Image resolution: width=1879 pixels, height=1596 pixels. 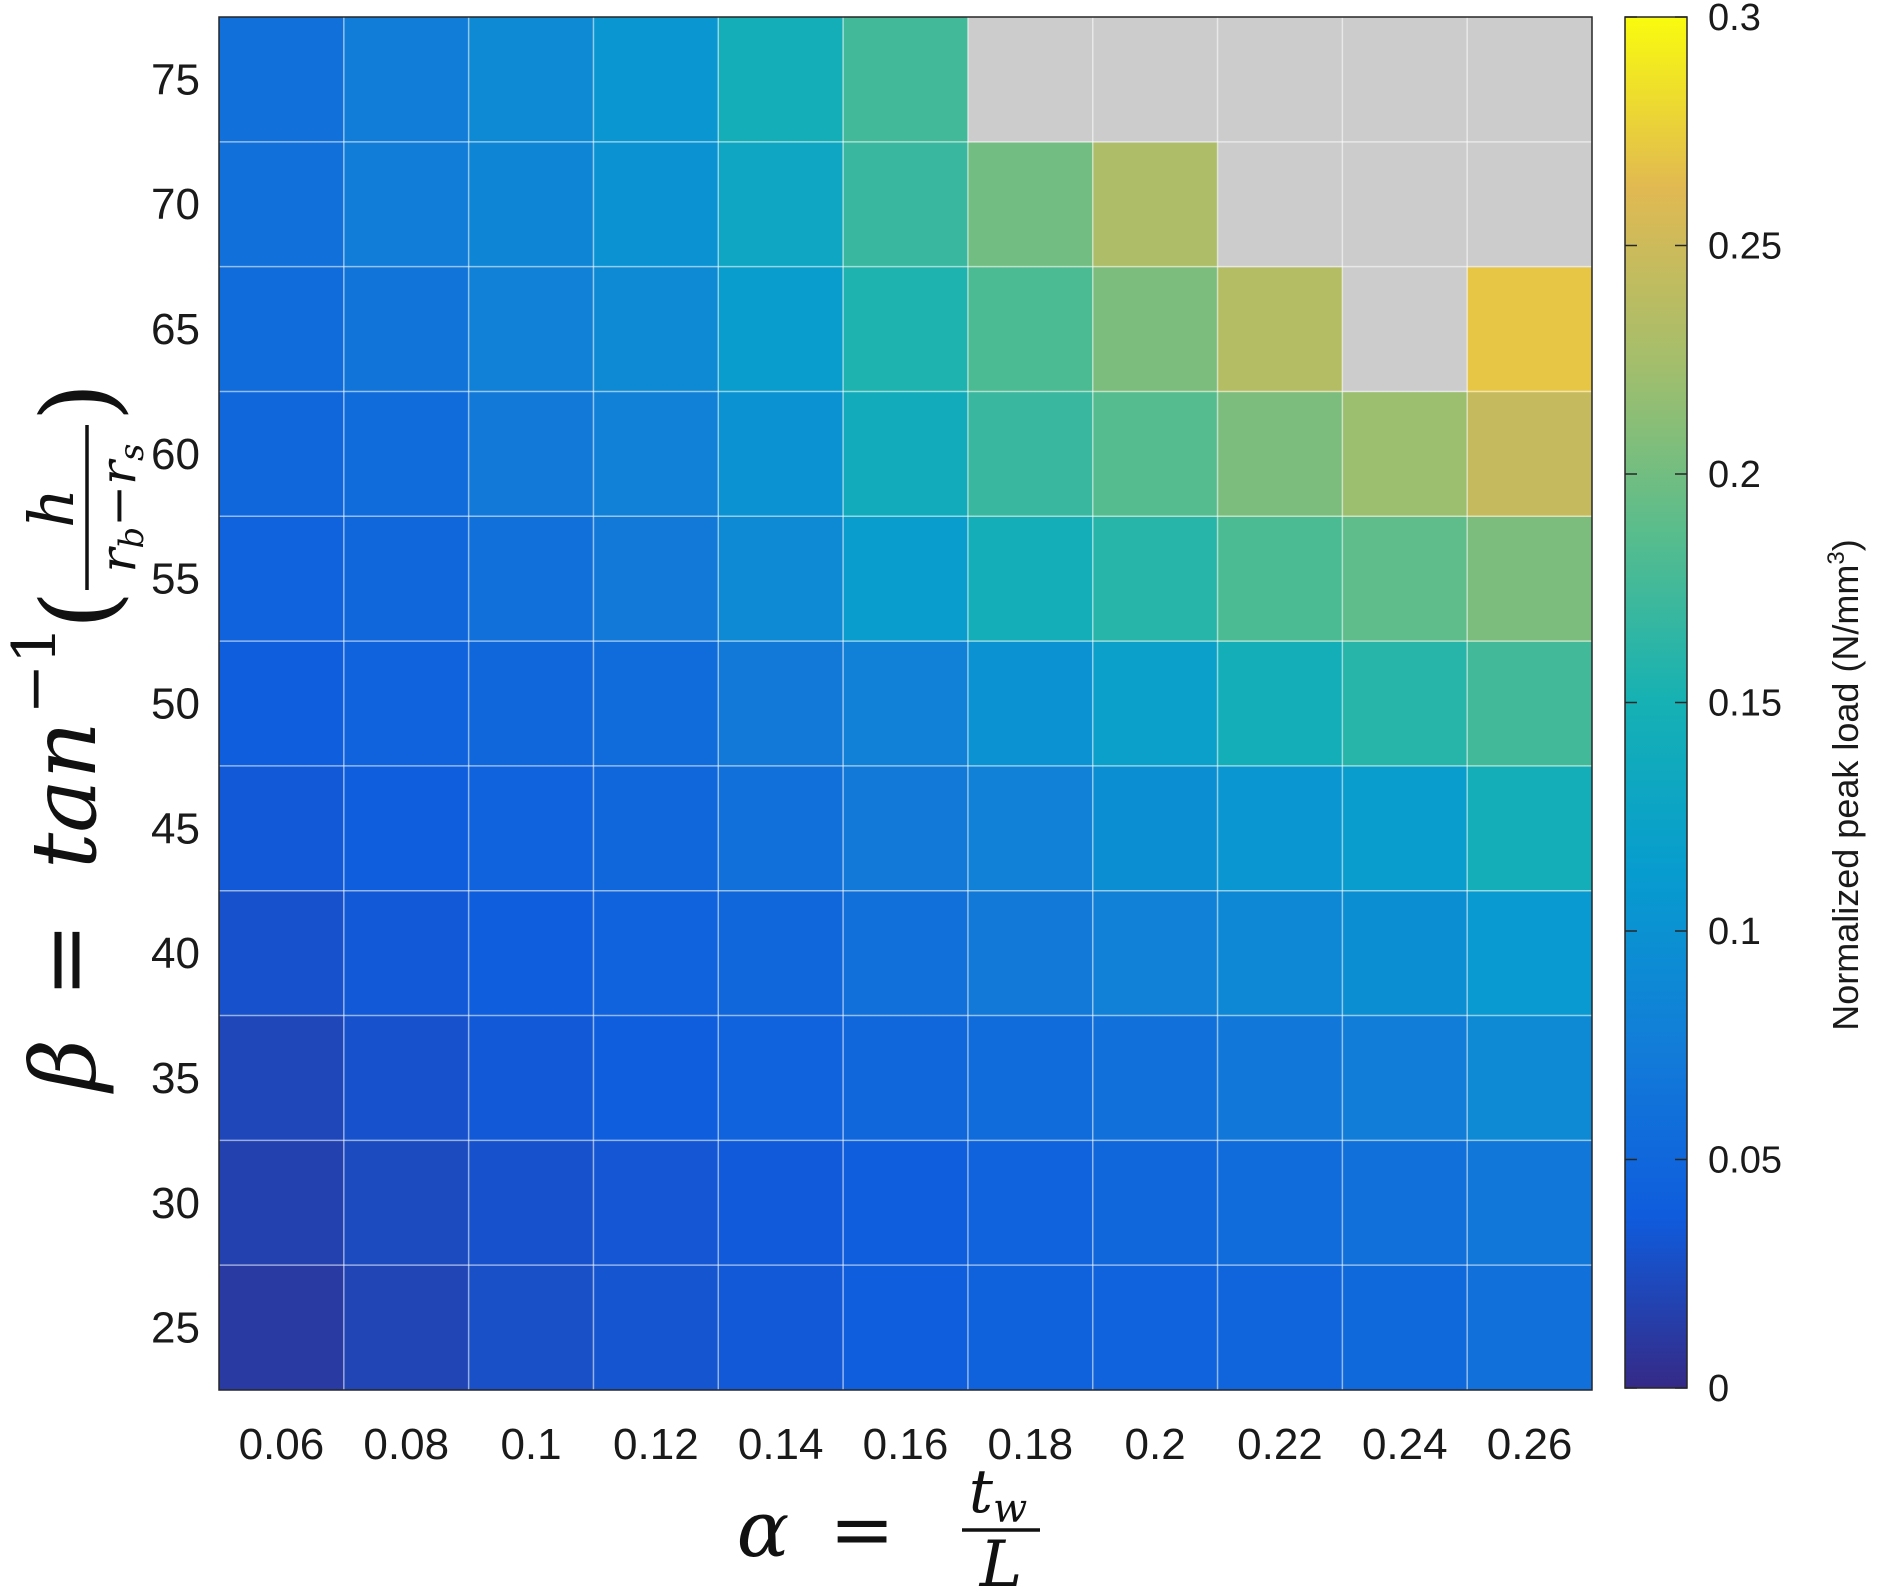 What do you see at coordinates (1718, 1389) in the screenshot?
I see `colorbar-tick-label: 0` at bounding box center [1718, 1389].